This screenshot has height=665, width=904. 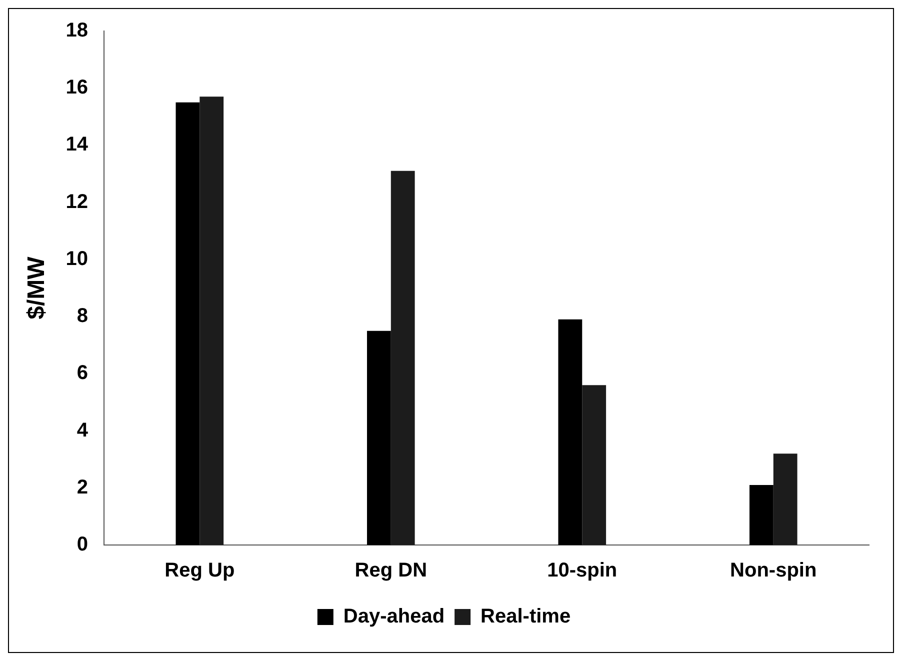 I want to click on legend-label: Real-time, so click(x=525, y=617).